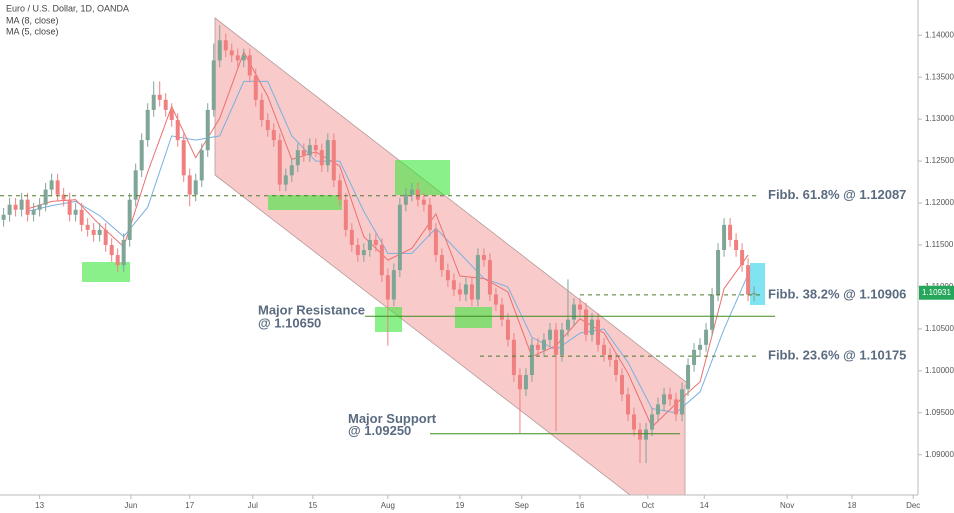  Describe the element at coordinates (289, 323) in the screenshot. I see `level-label: @ 1.10650` at that location.